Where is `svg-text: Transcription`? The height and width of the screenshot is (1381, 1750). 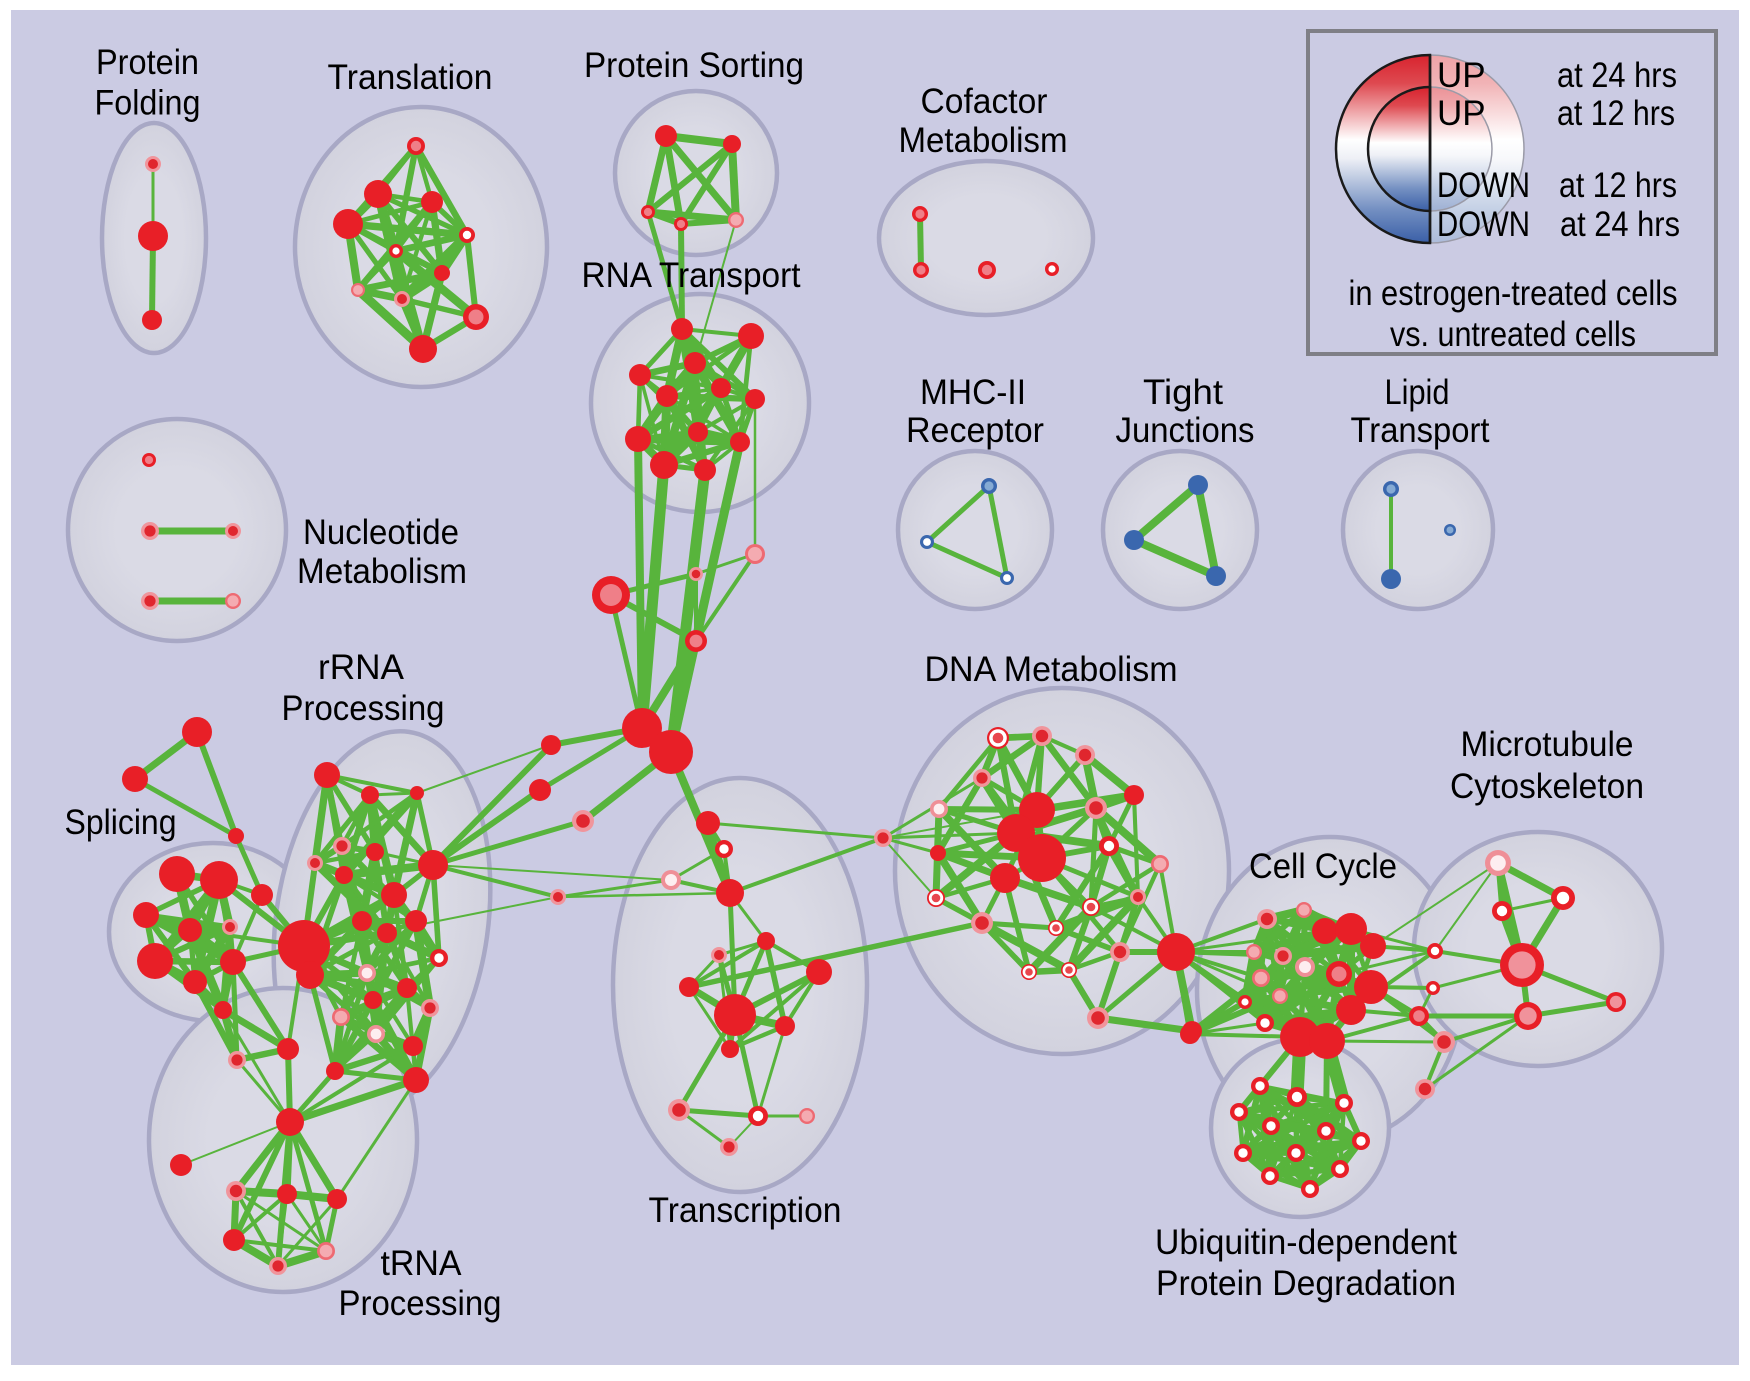
svg-text: Transcription is located at coordinates (745, 1210).